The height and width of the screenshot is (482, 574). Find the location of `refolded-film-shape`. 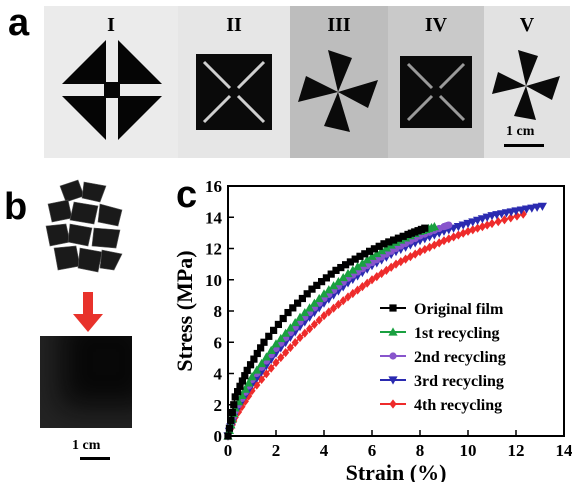

refolded-film-shape is located at coordinates (436, 92).